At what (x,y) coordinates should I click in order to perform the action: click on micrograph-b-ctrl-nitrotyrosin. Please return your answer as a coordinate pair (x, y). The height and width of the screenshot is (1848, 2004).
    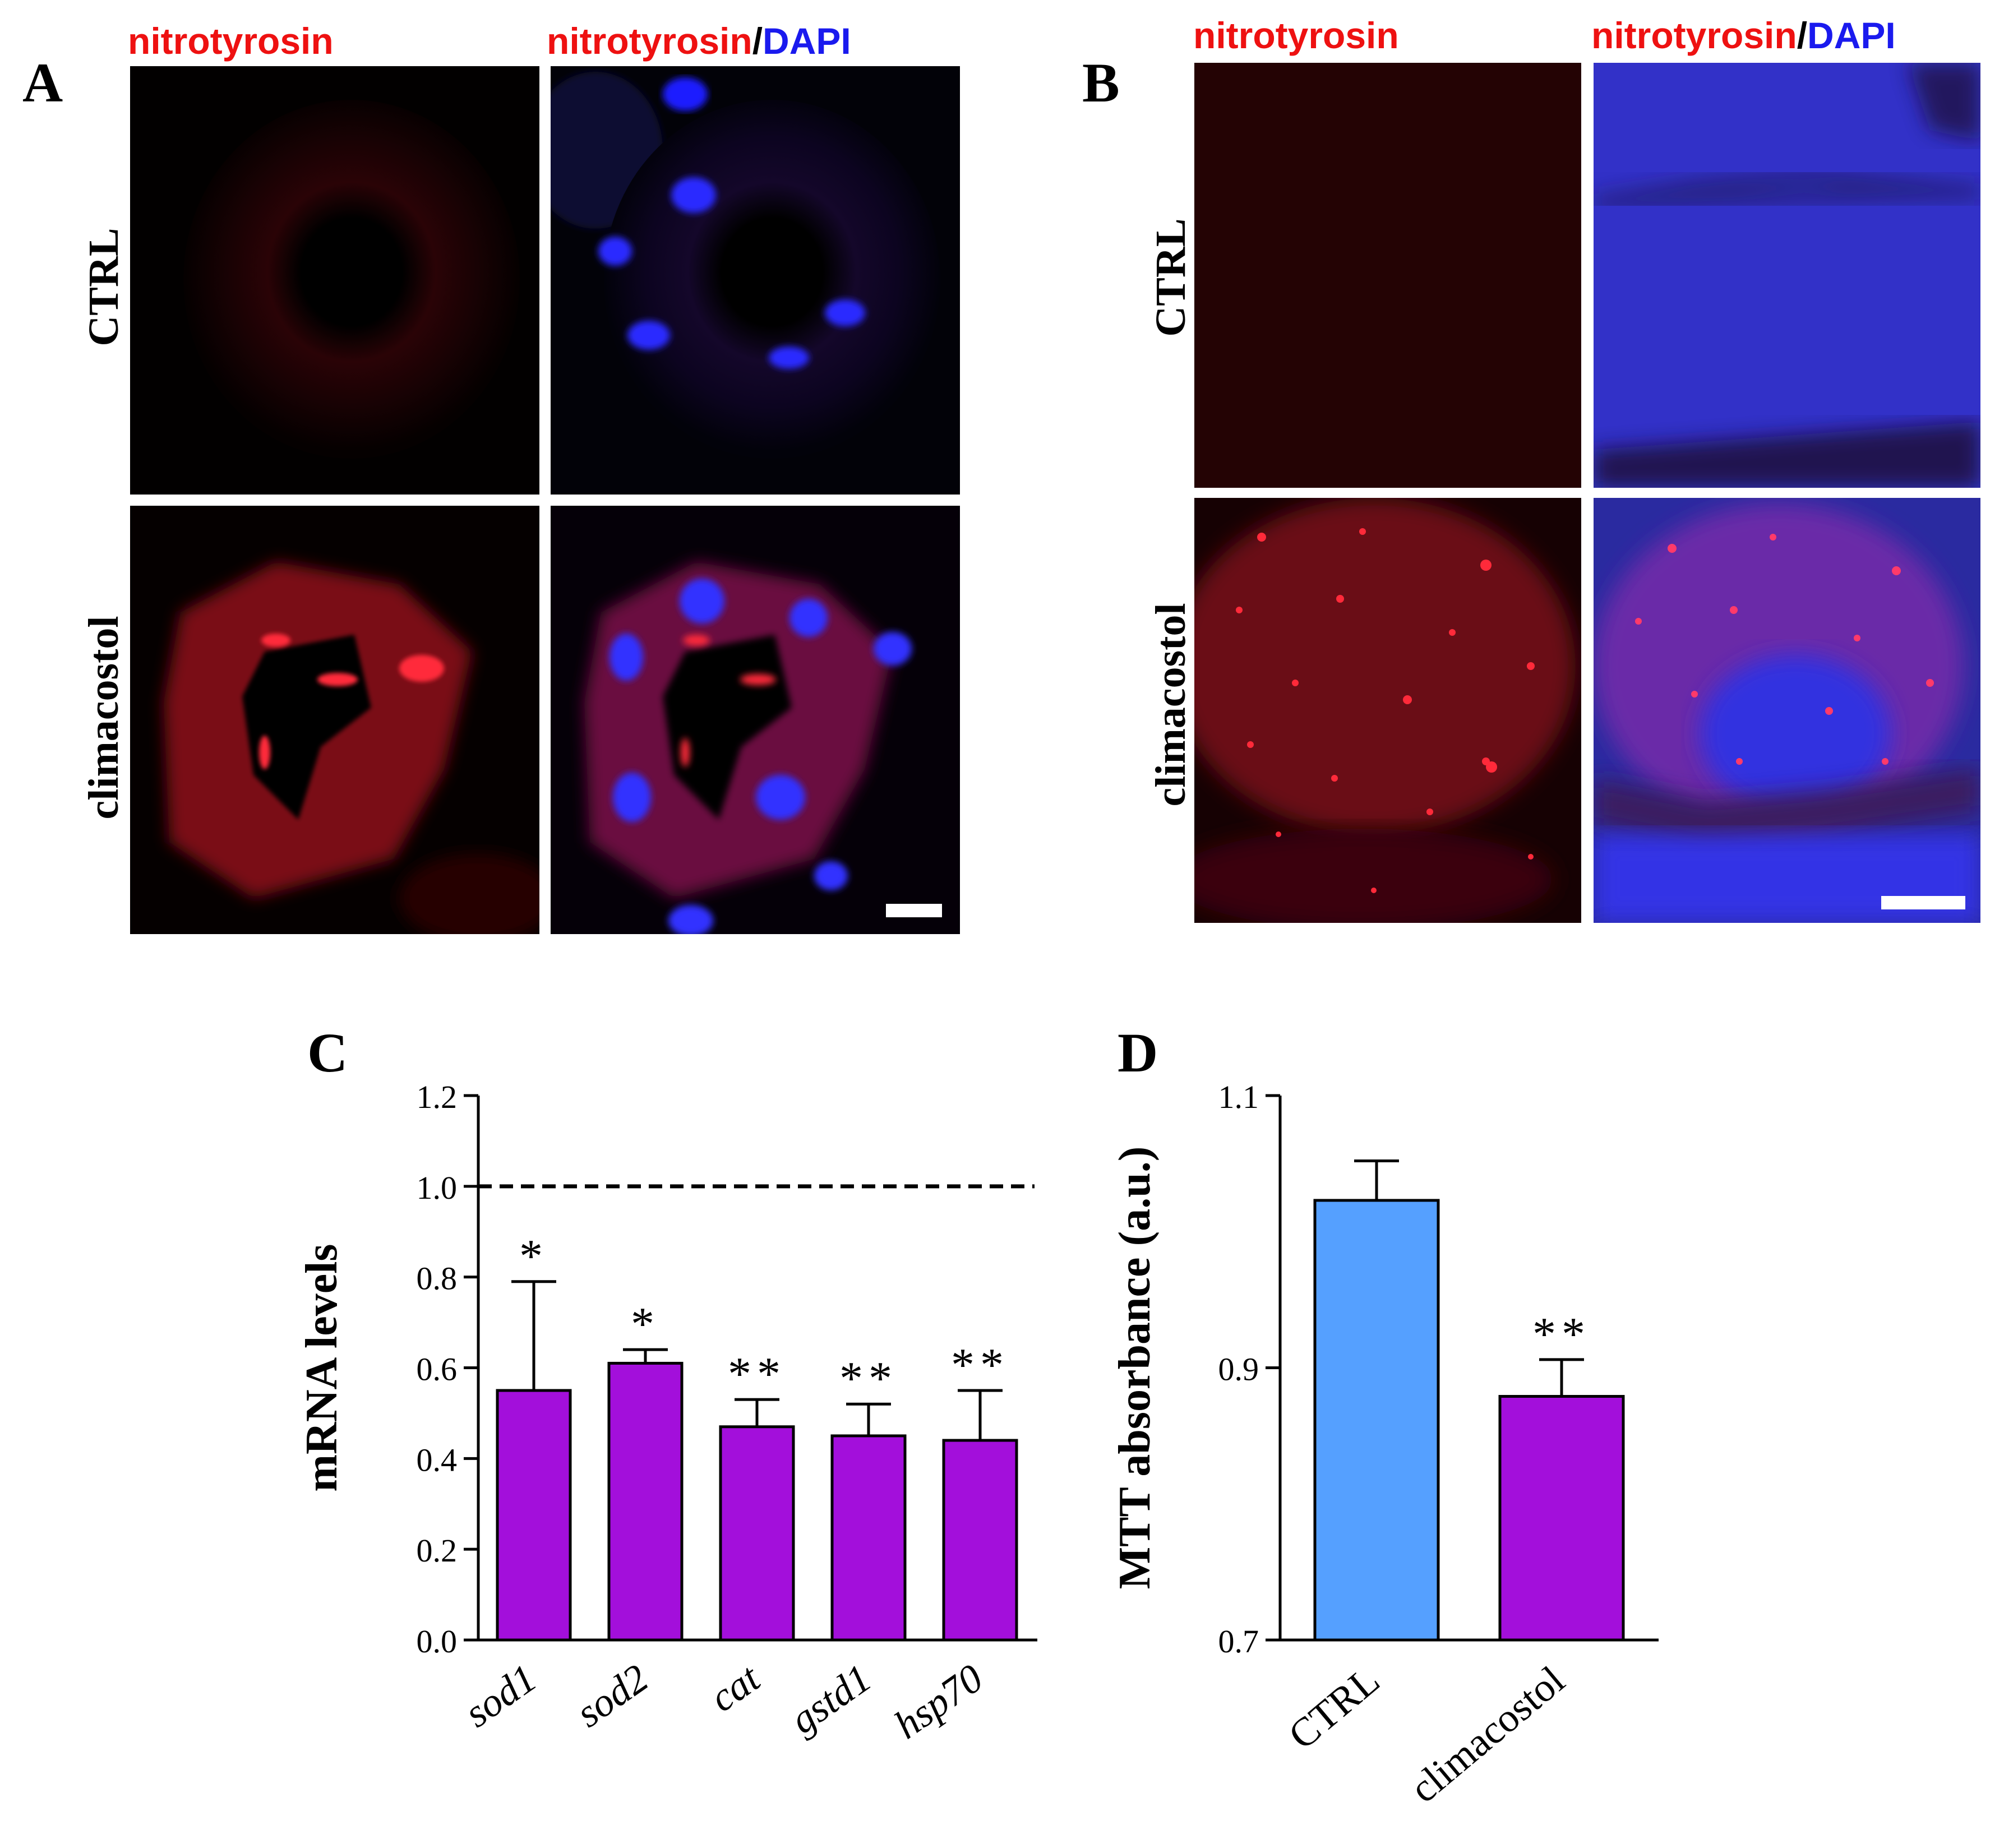
    Looking at the image, I should click on (1387, 275).